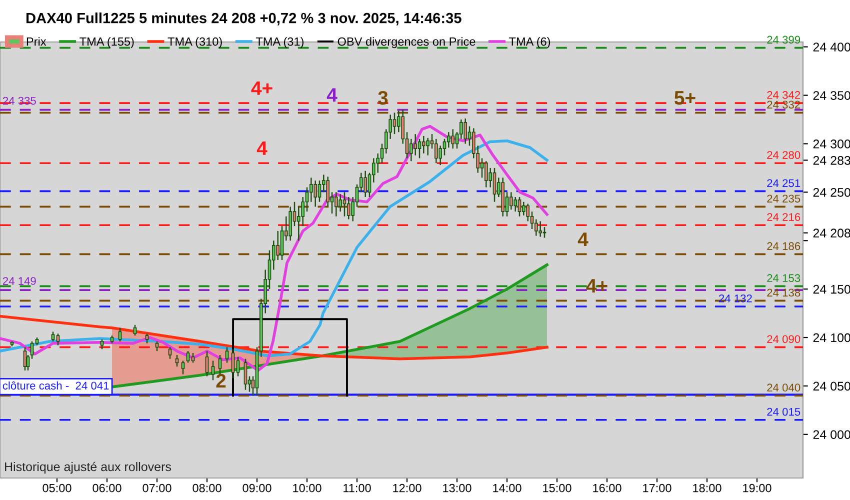 The width and height of the screenshot is (850, 500). What do you see at coordinates (88, 468) in the screenshot?
I see `annotation: Historique ajusté aux rollovers` at bounding box center [88, 468].